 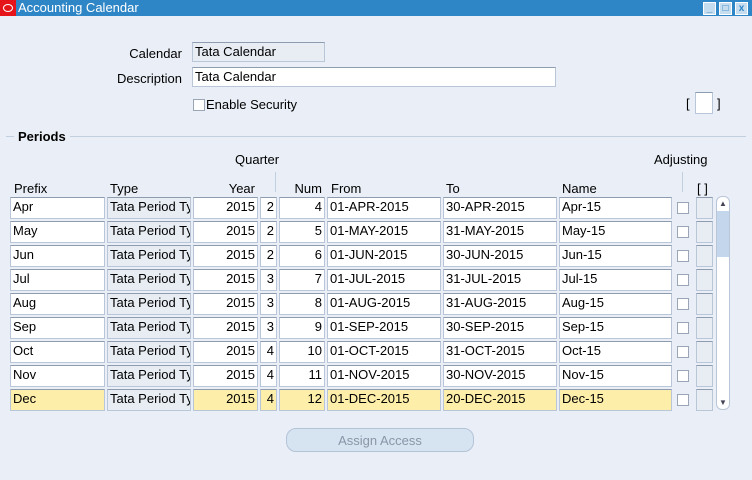 What do you see at coordinates (500, 376) in the screenshot?
I see `to-cell: 30-NOV-2015` at bounding box center [500, 376].